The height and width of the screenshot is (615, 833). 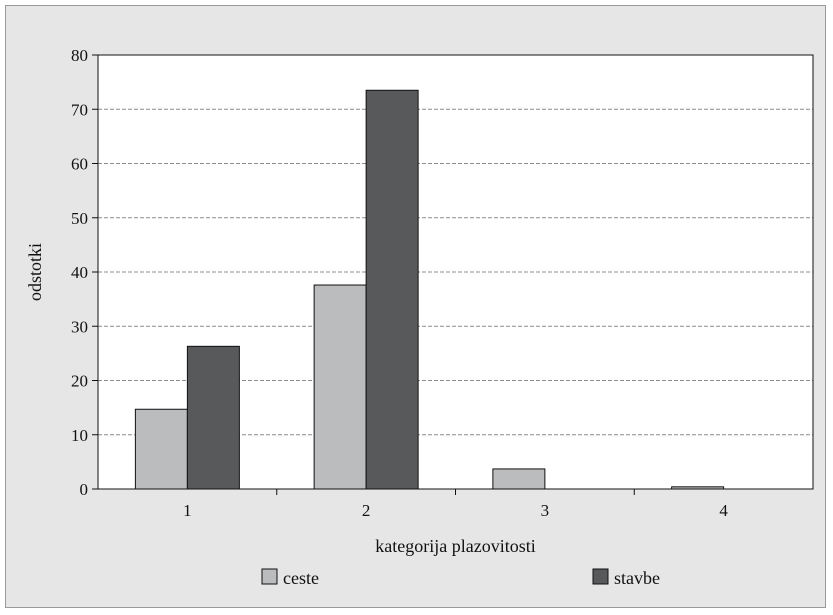 What do you see at coordinates (79, 381) in the screenshot?
I see `y-tick-label: 20` at bounding box center [79, 381].